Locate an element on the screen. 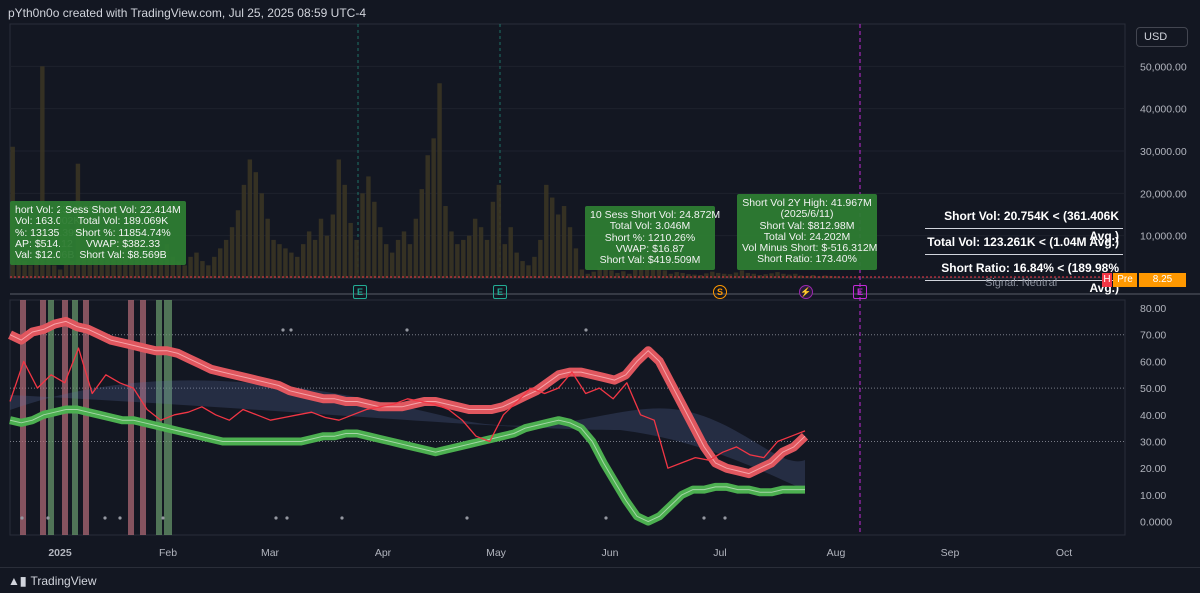  volume-tick-label: 10,000.00 is located at coordinates (1163, 237).